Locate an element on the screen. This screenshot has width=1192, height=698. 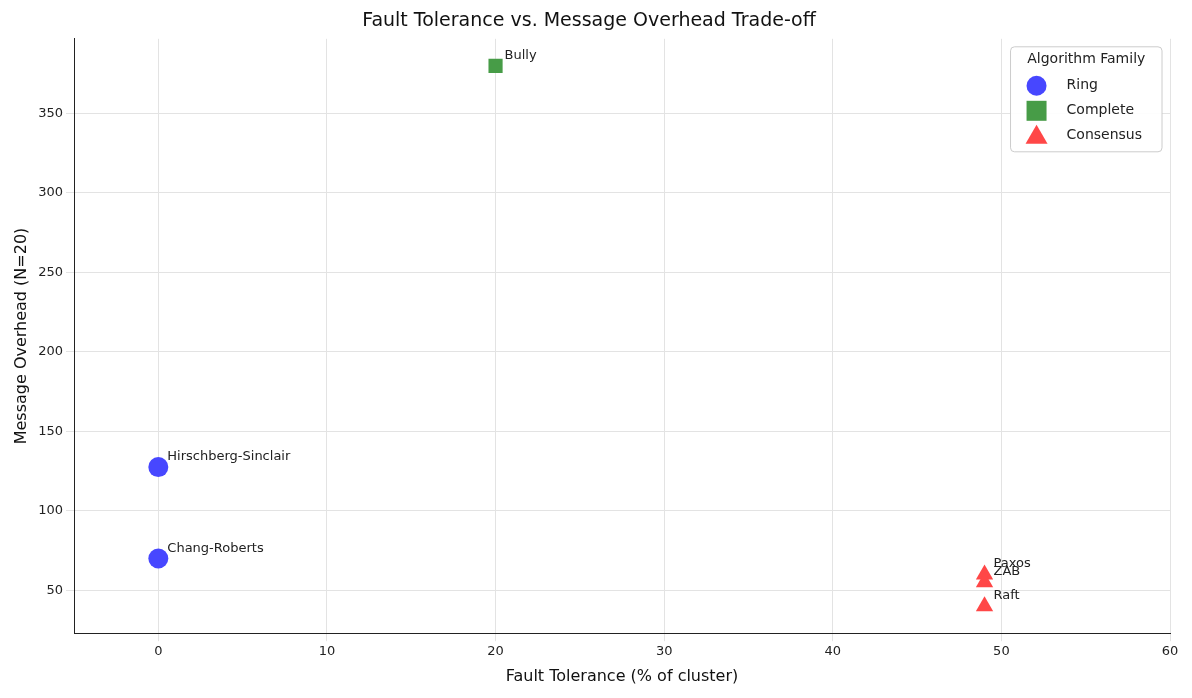
y-tick-label: 300 is located at coordinates (51, 192).